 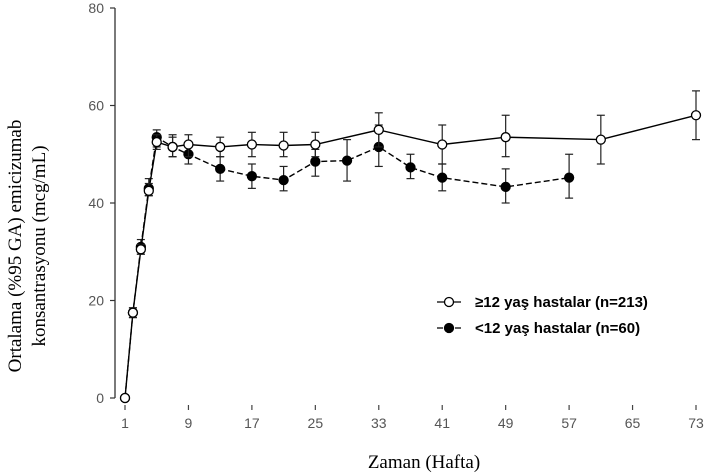 I want to click on legend-label-lt12: <12 yaş hastalar (n=60), so click(x=557, y=328).